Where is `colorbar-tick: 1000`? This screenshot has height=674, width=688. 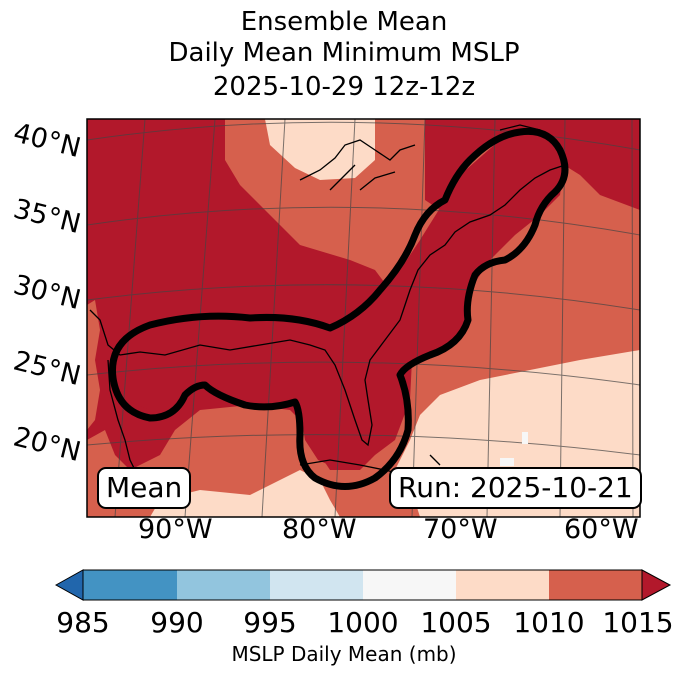 colorbar-tick: 1000 is located at coordinates (363, 622).